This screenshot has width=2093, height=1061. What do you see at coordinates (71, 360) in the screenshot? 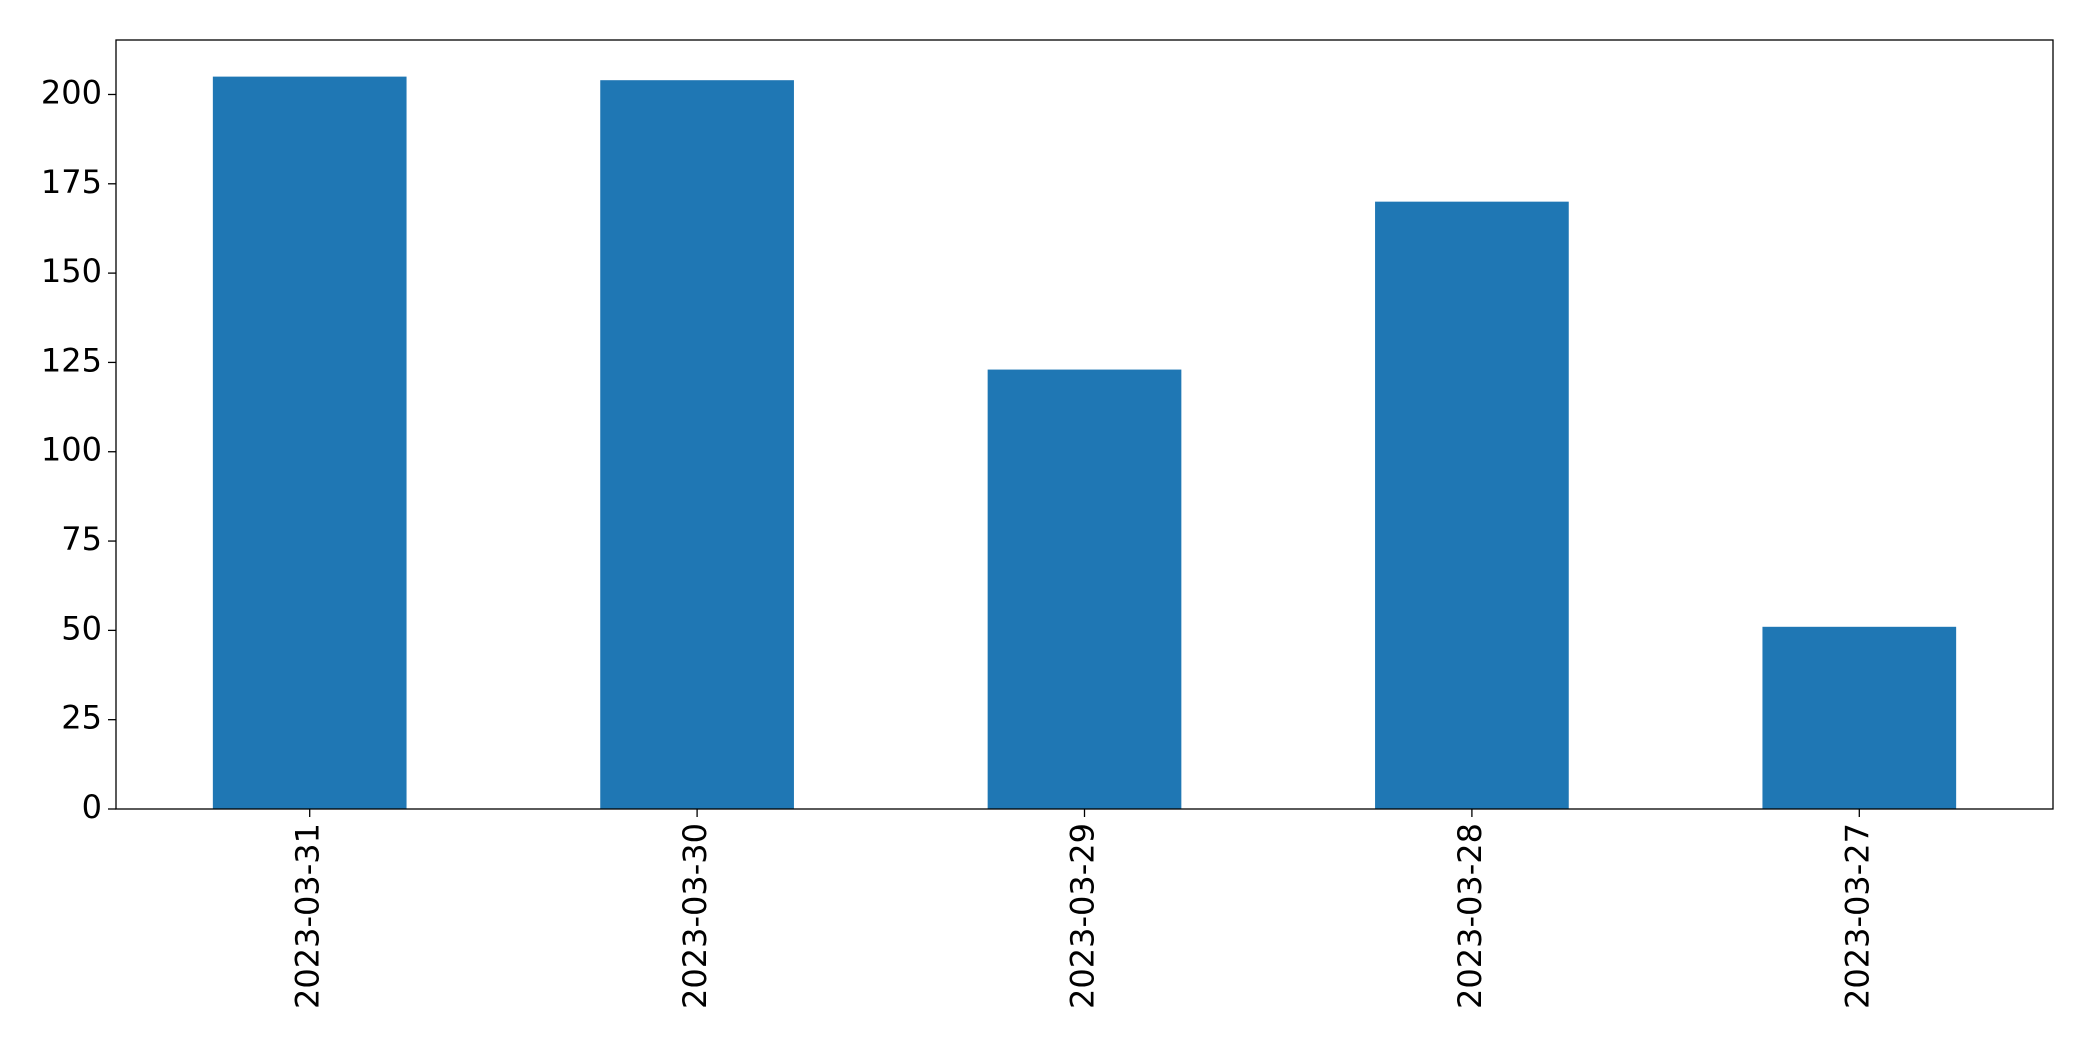
I see `y-tick-label: 125` at bounding box center [71, 360].